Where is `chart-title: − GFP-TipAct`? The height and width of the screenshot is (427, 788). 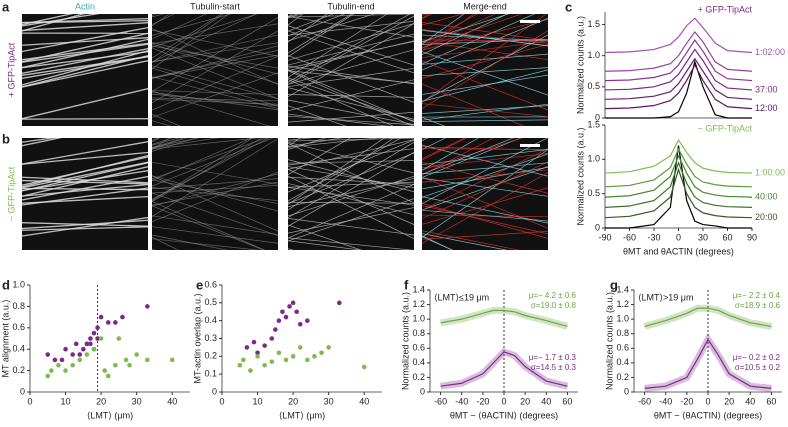 chart-title: − GFP-TipAct is located at coordinates (725, 128).